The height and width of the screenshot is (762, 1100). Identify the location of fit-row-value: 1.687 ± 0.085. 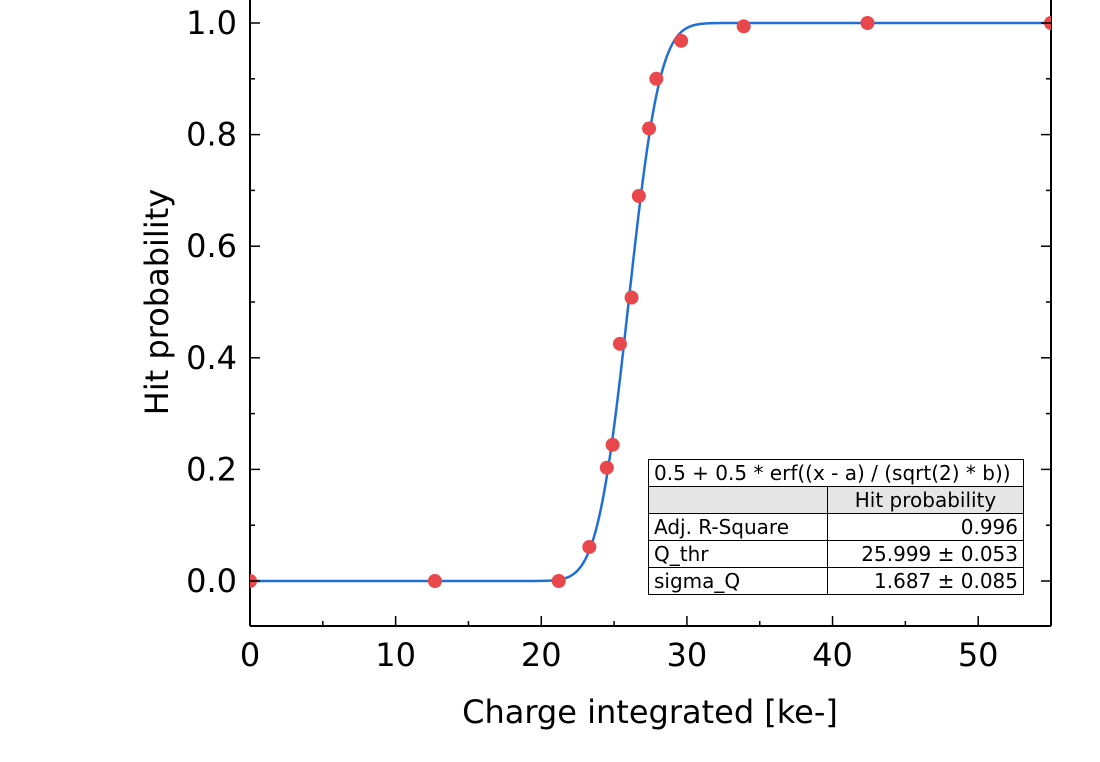
(925, 581).